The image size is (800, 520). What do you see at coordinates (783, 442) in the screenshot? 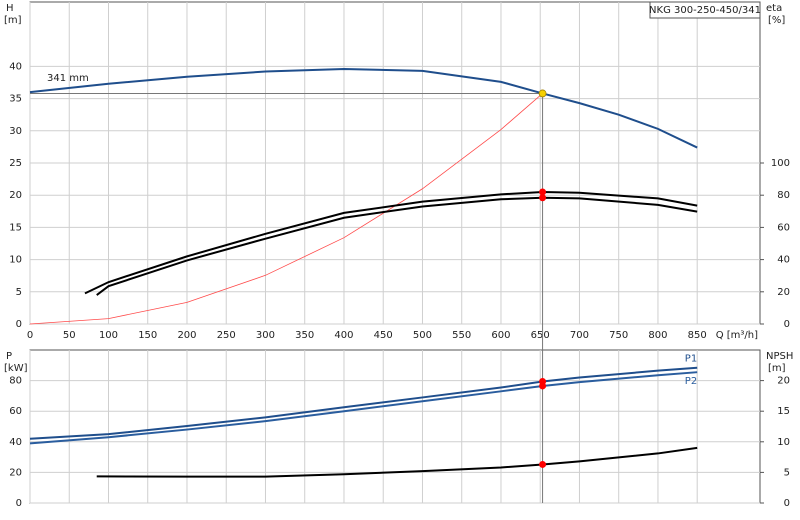
I see `y2-tick-label: 10` at bounding box center [783, 442].